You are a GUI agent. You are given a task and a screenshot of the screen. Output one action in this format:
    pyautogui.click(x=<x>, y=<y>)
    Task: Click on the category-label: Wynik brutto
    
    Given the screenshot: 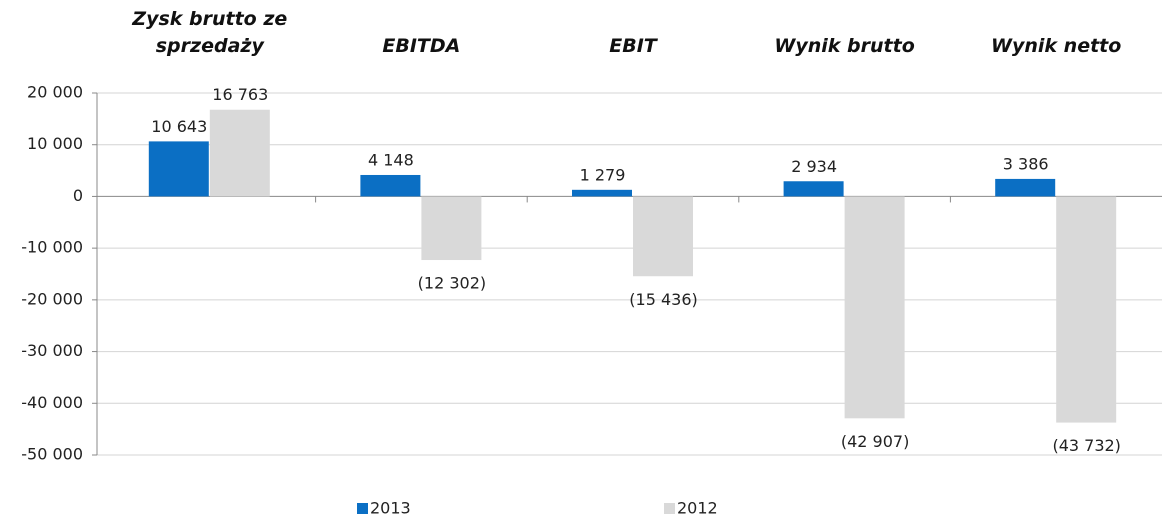 What is the action you would take?
    pyautogui.click(x=844, y=46)
    